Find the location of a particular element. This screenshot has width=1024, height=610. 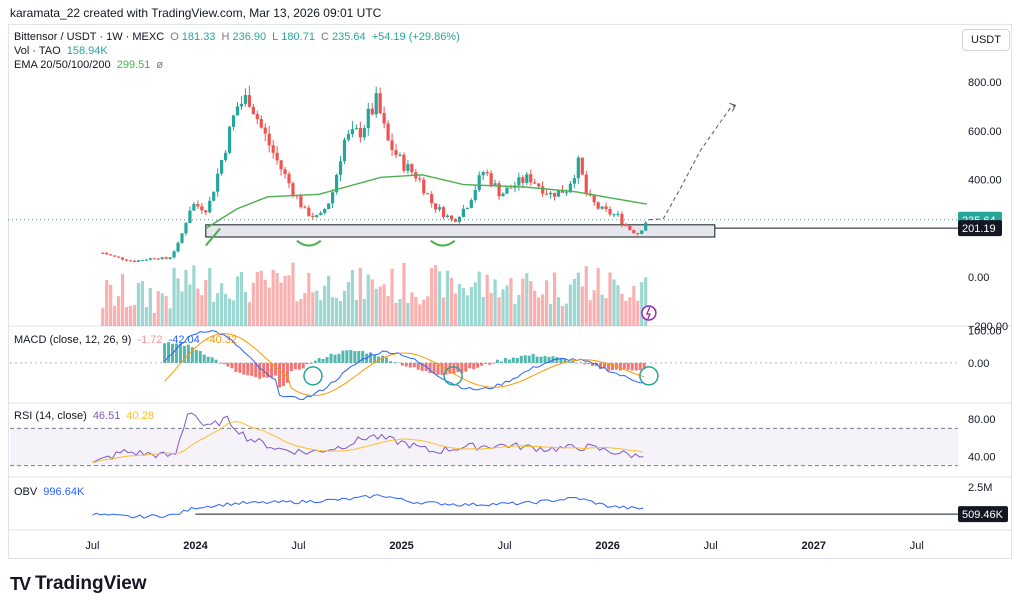

price-tick-label: −200.00 is located at coordinates (988, 327).